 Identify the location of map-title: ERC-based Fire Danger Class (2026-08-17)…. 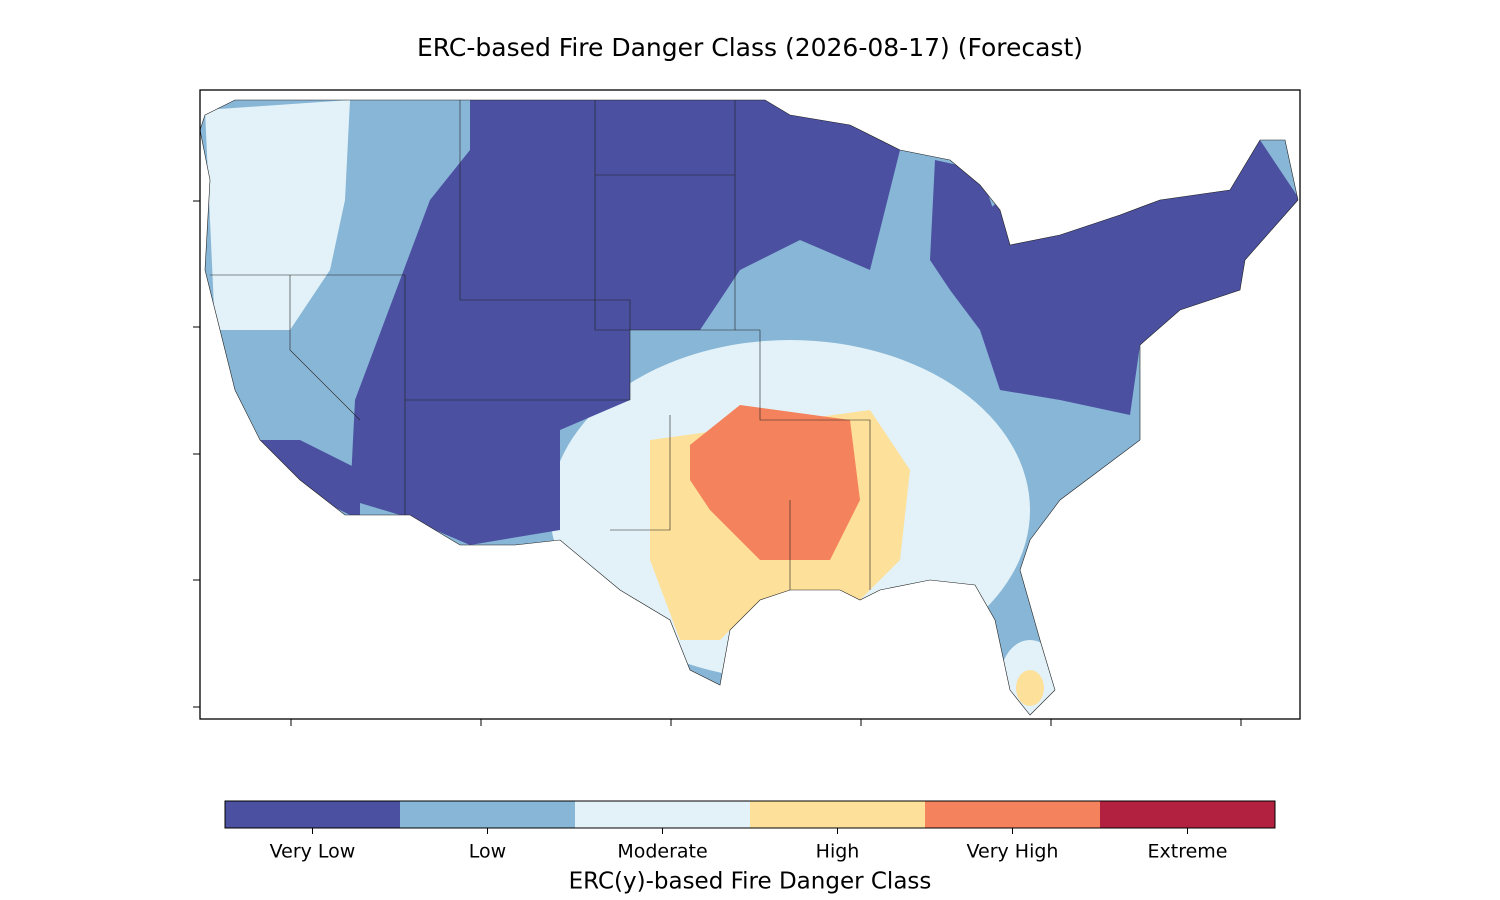
(750, 47).